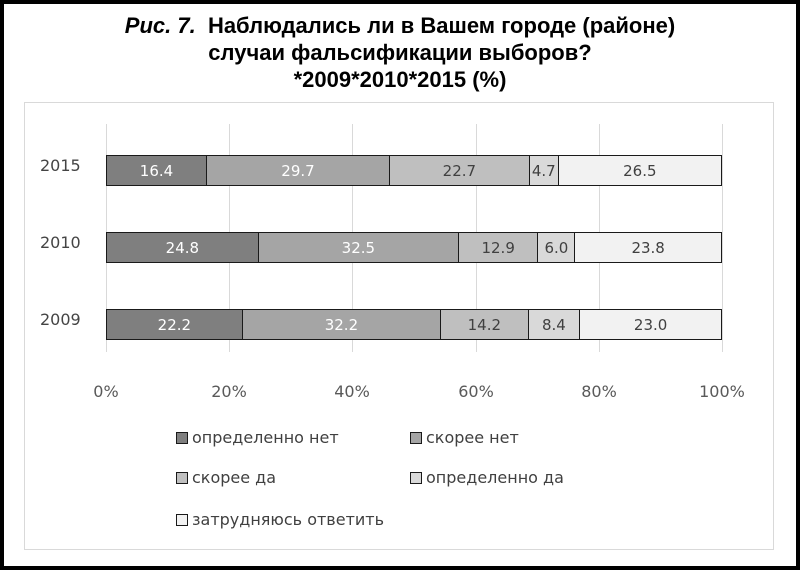  I want to click on bar-segment: 4.7, so click(544, 170).